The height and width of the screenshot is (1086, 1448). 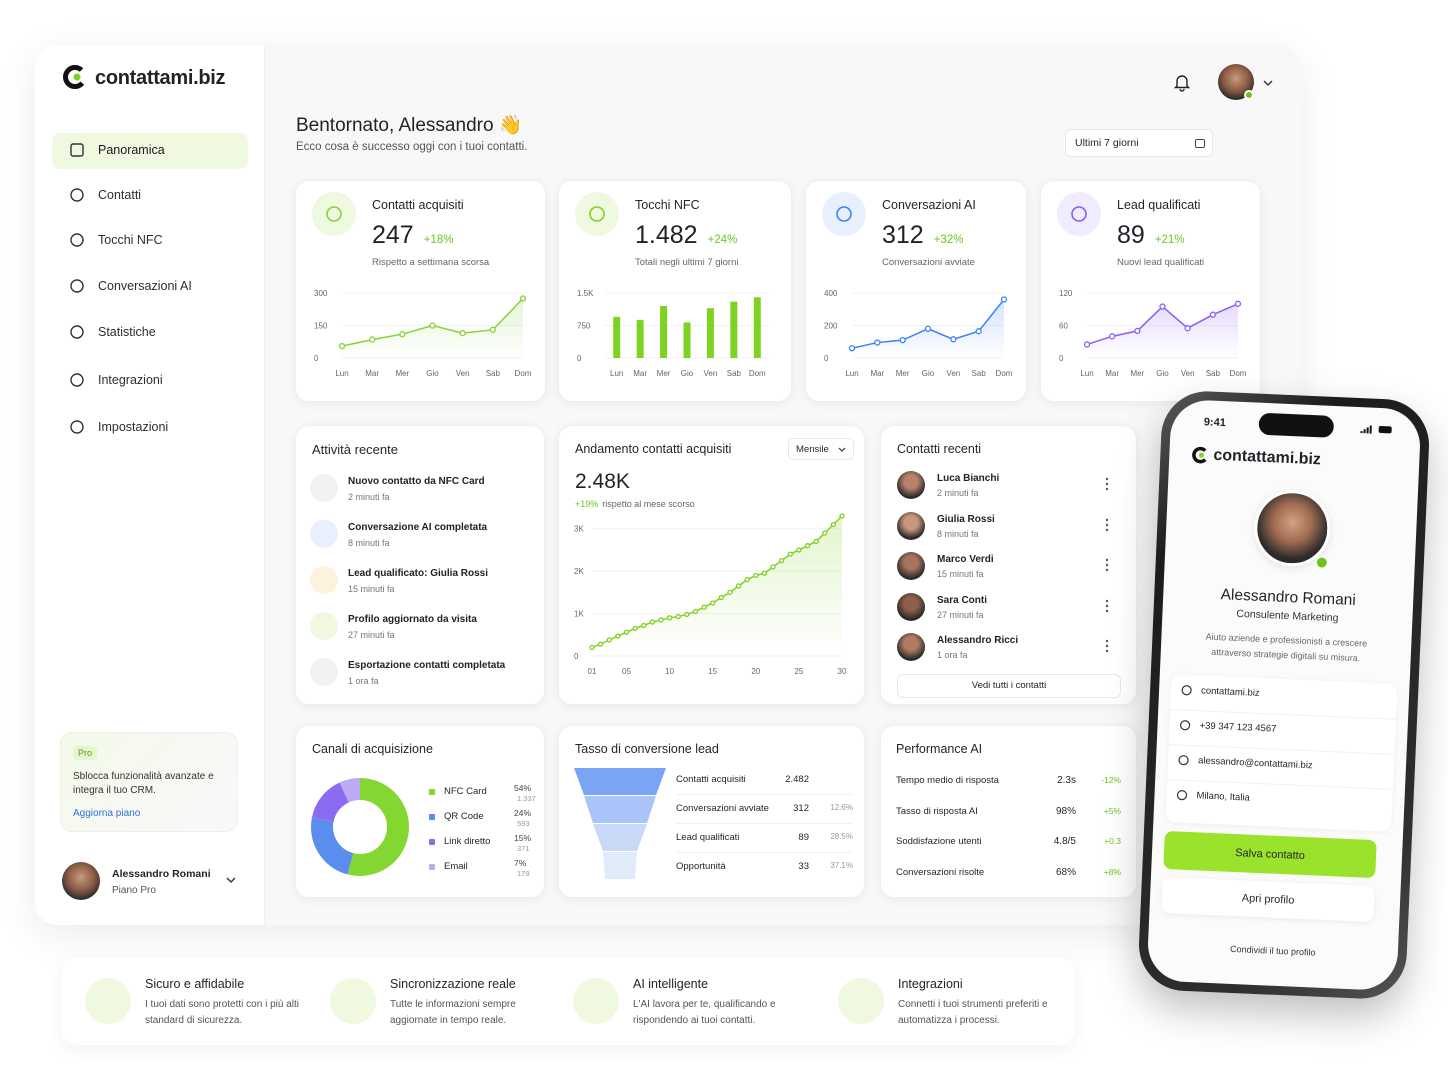 What do you see at coordinates (1322, 562) in the screenshot?
I see `verified-badge` at bounding box center [1322, 562].